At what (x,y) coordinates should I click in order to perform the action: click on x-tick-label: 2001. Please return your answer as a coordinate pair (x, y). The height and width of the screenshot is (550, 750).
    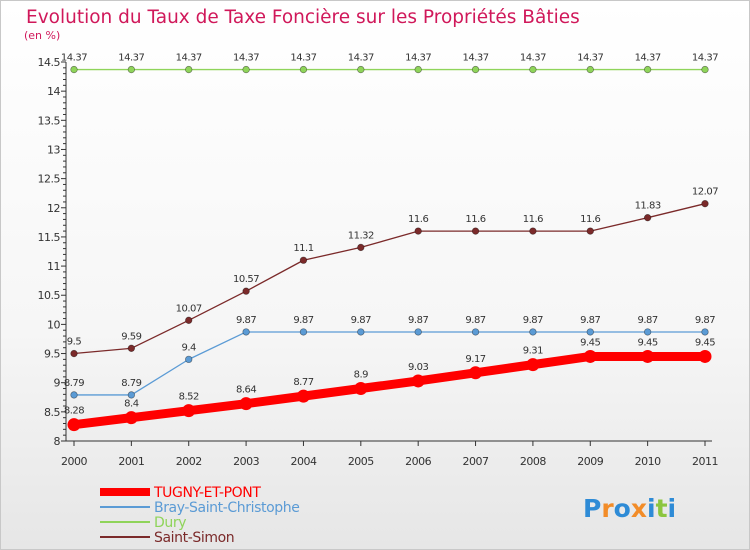
    Looking at the image, I should click on (131, 461).